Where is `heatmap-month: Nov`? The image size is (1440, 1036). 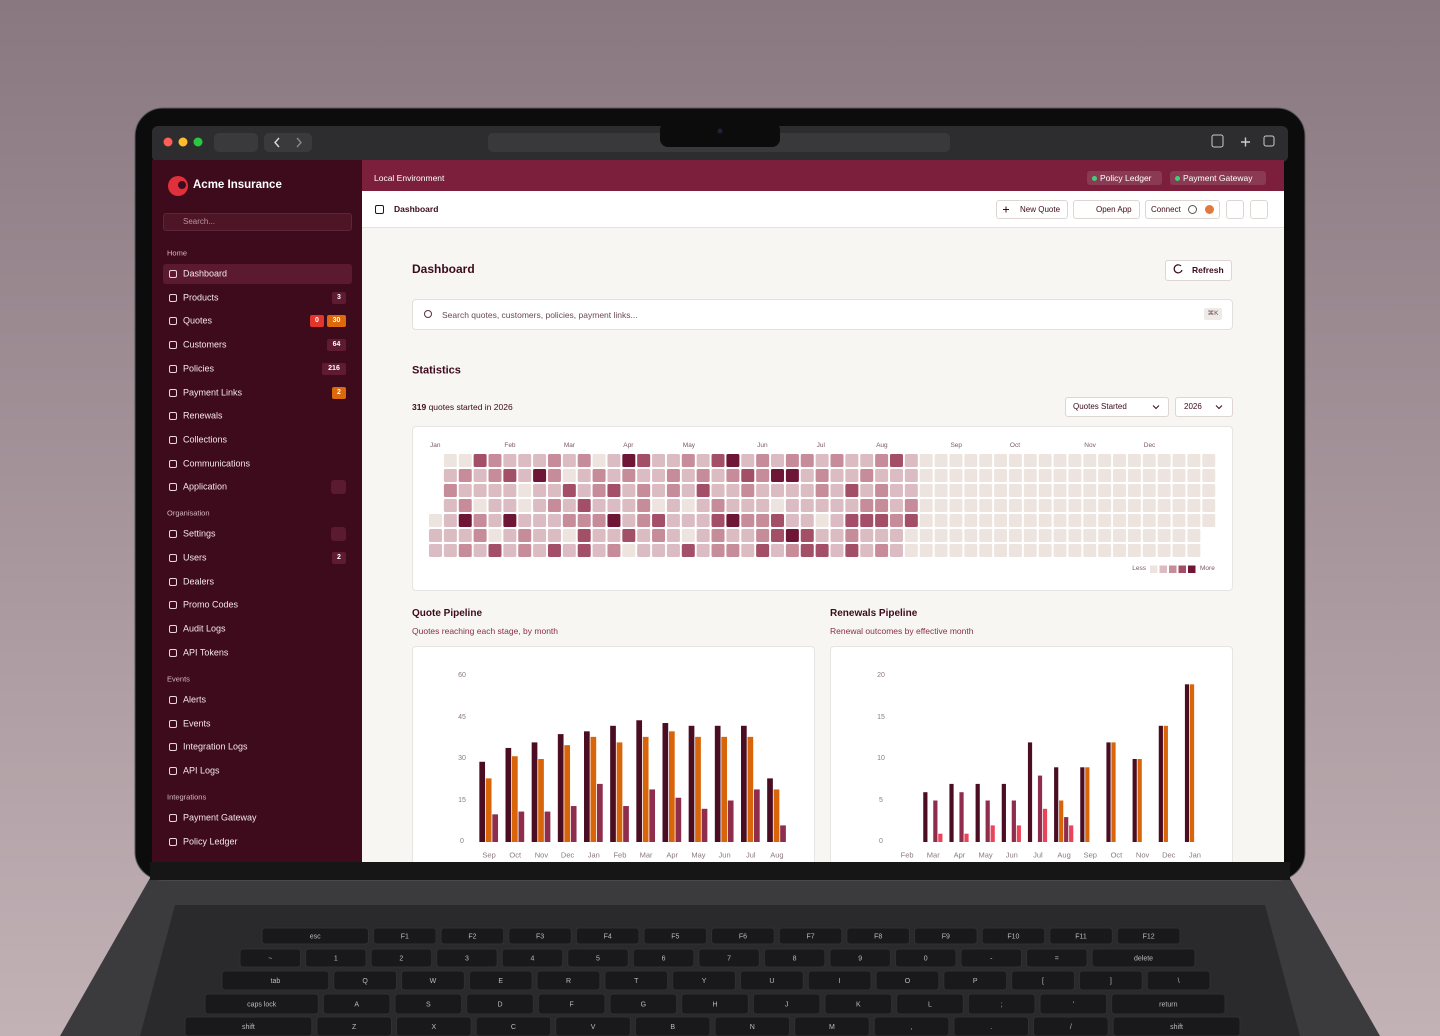 heatmap-month: Nov is located at coordinates (1090, 446).